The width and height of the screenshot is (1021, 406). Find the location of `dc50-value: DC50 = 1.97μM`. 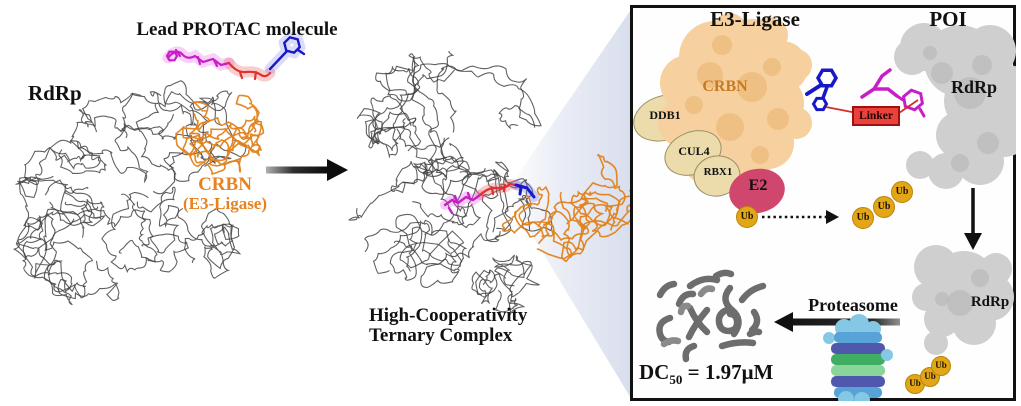

dc50-value: DC50 = 1.97μM is located at coordinates (706, 374).